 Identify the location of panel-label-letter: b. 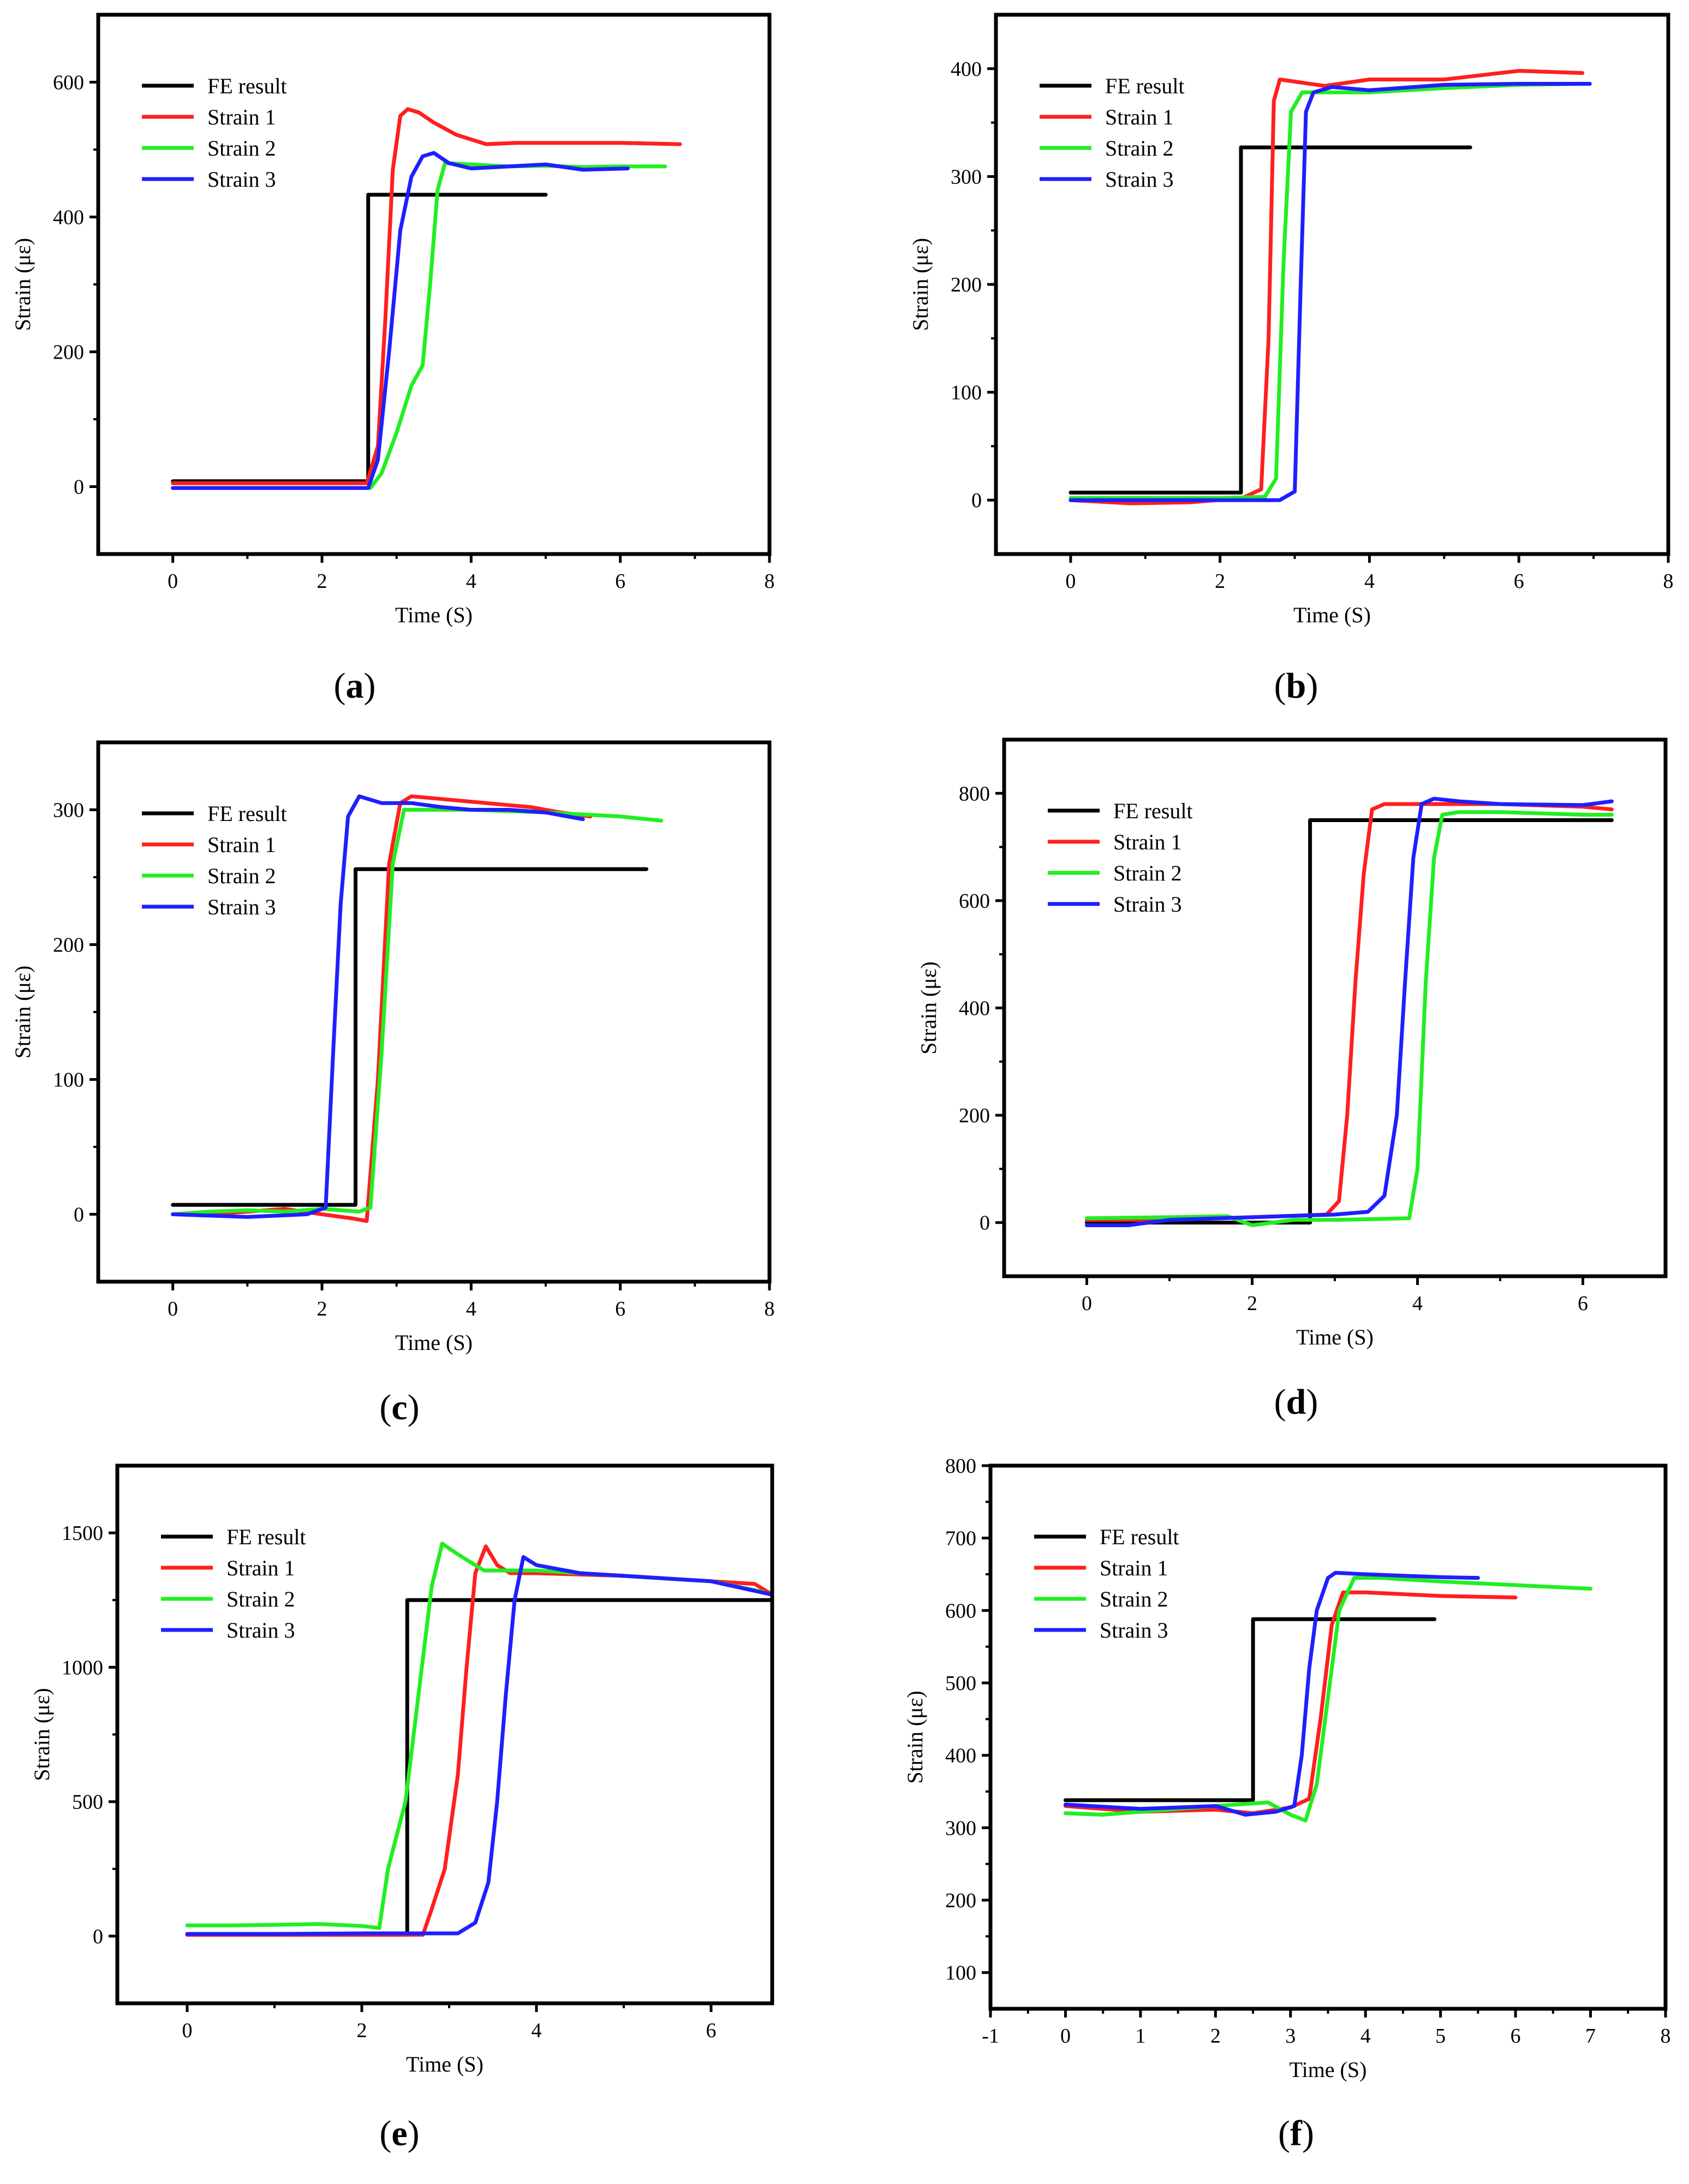
(1296, 686).